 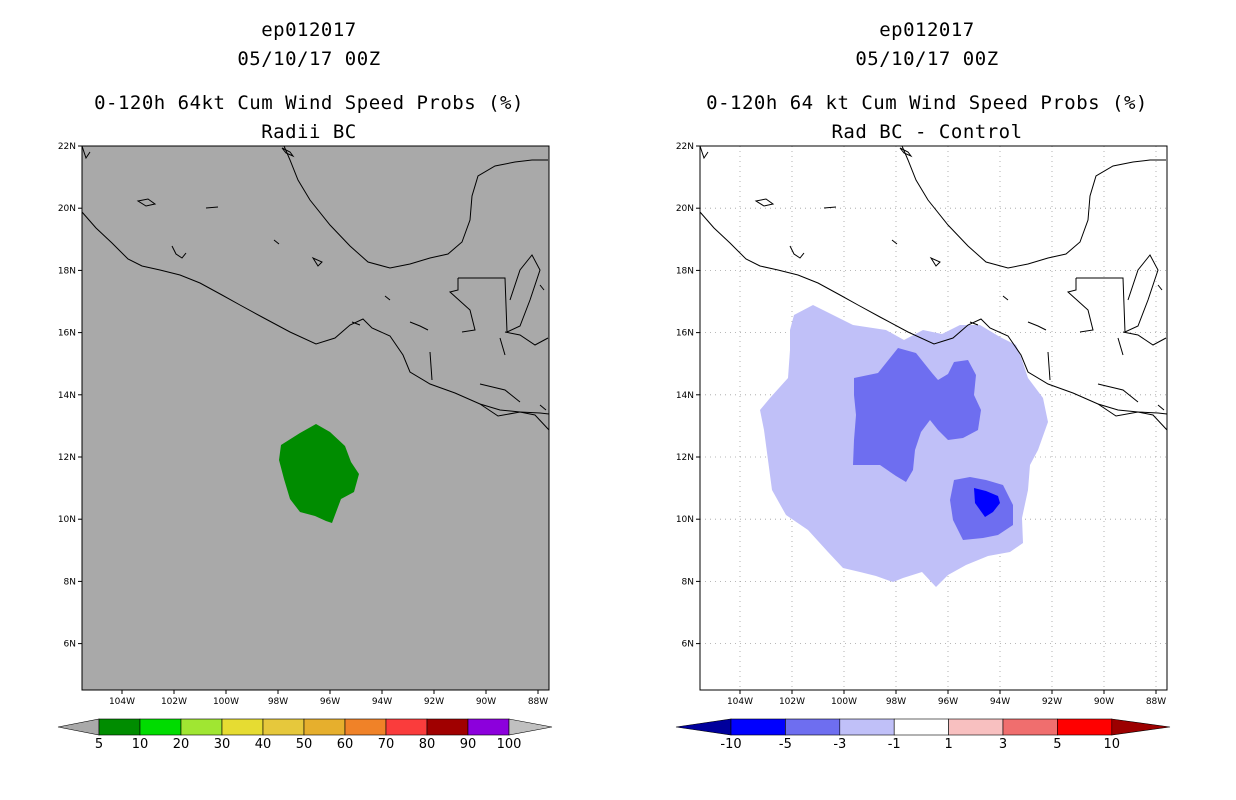 What do you see at coordinates (278, 702) in the screenshot?
I see `left-lon-label: 98W` at bounding box center [278, 702].